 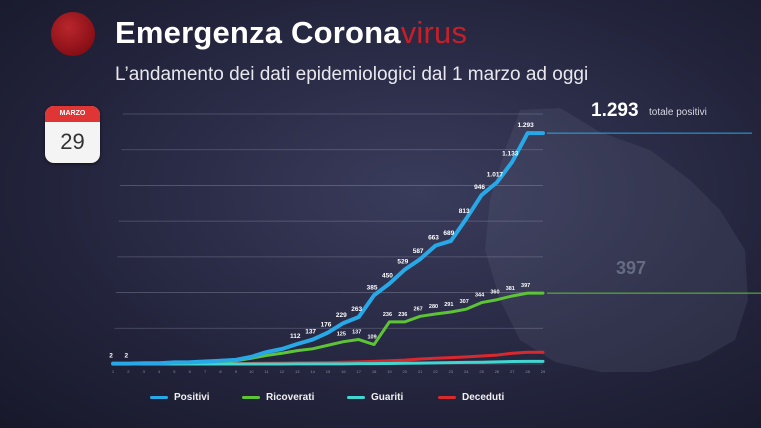 I want to click on total-positives-label: totale positivi, so click(x=678, y=112).